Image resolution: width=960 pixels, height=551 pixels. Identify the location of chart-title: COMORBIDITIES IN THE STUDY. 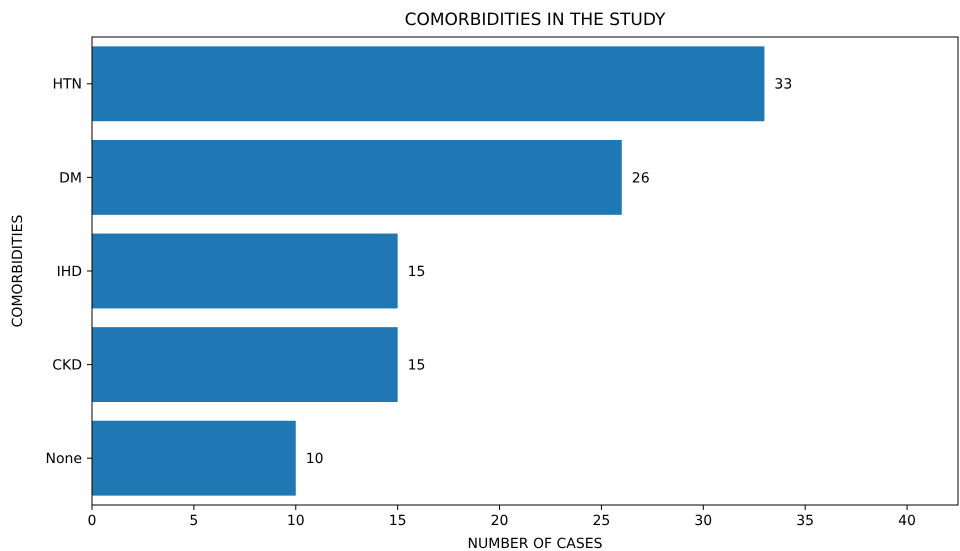
(535, 20).